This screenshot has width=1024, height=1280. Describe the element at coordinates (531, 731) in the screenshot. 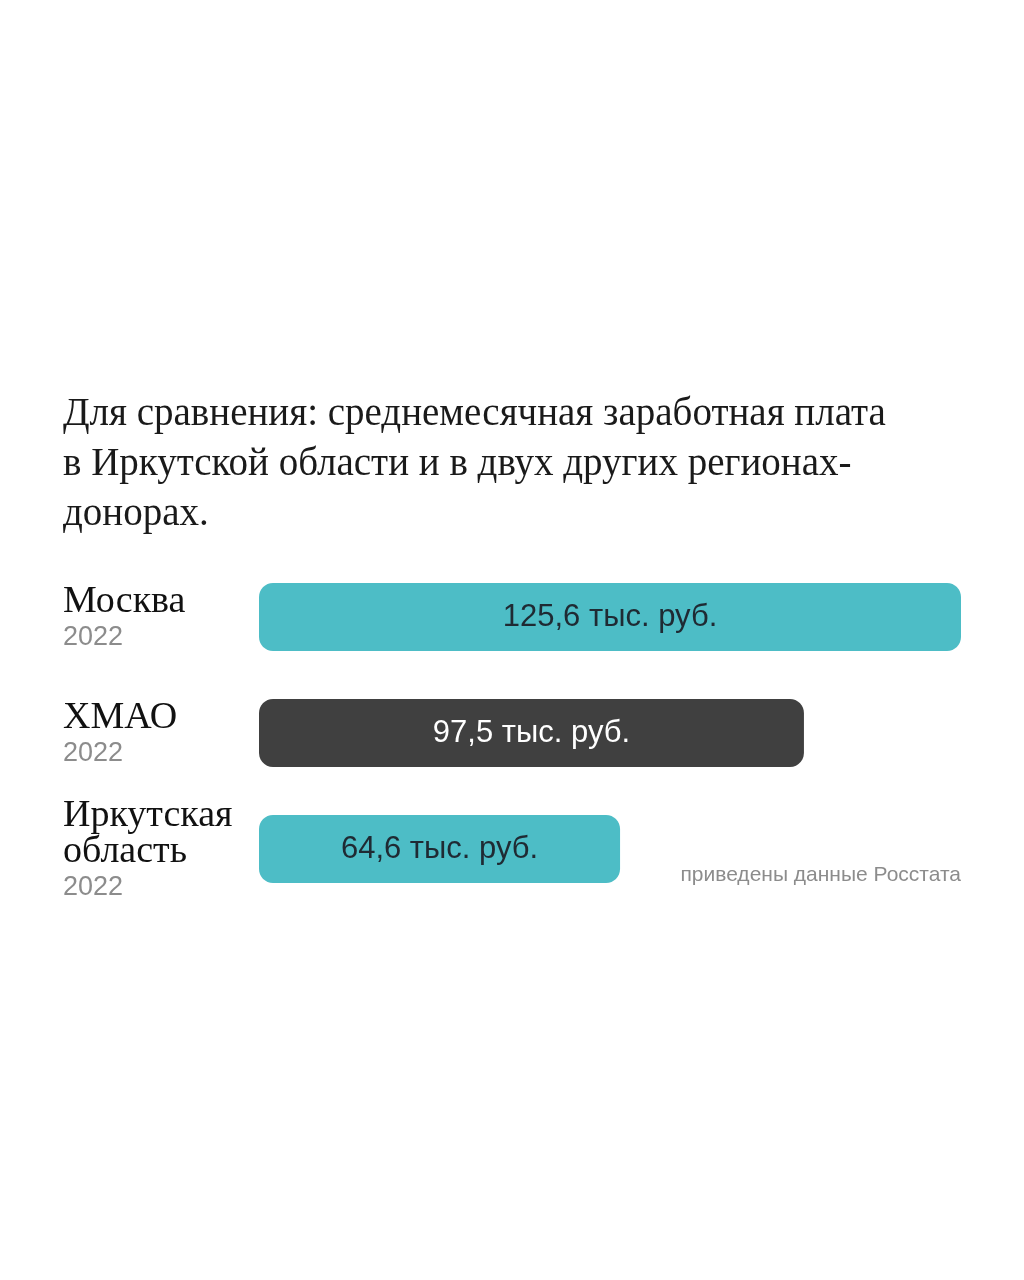

I see `data-label: 97,5 тыс. руб.` at that location.